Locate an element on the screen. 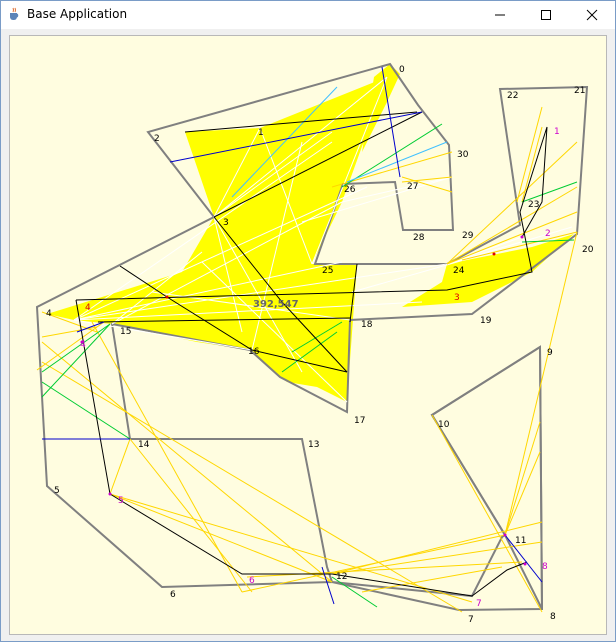  maximize-icon is located at coordinates (546, 15).